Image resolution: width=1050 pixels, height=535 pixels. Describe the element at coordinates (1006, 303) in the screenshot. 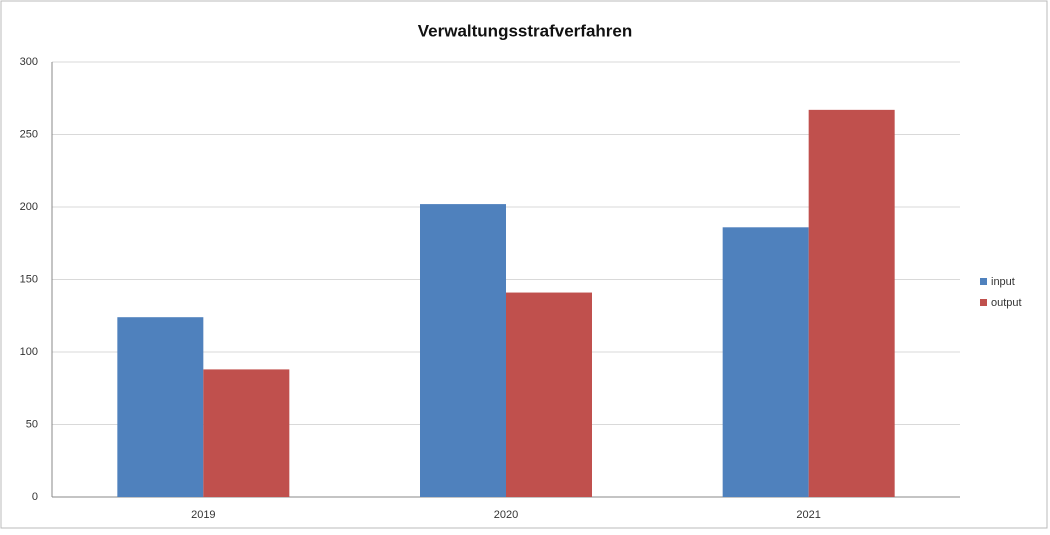

I see `legend-label: output` at that location.